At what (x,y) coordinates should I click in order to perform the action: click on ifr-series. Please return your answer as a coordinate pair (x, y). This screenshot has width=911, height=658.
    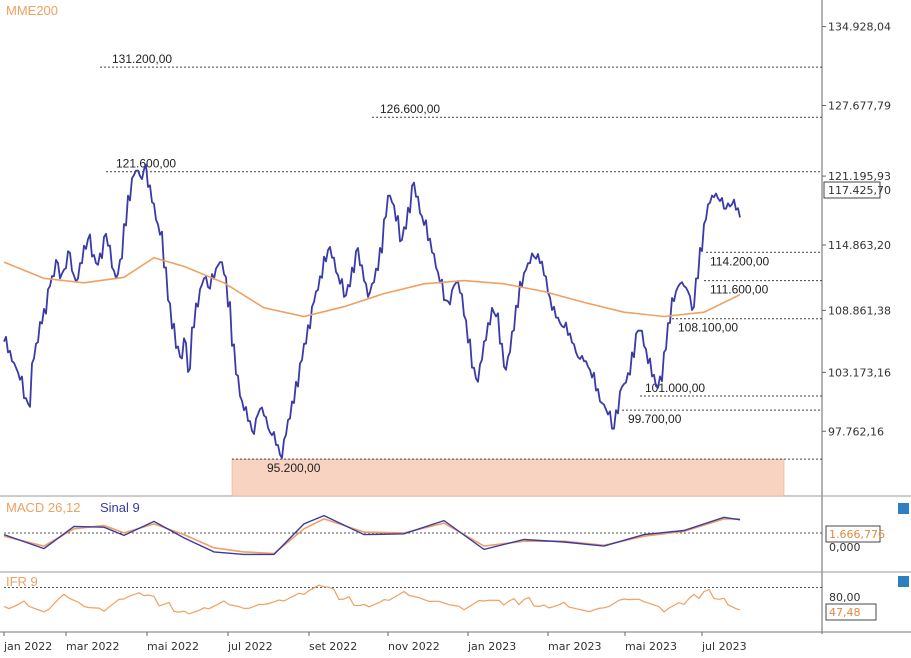
    Looking at the image, I should click on (412, 599).